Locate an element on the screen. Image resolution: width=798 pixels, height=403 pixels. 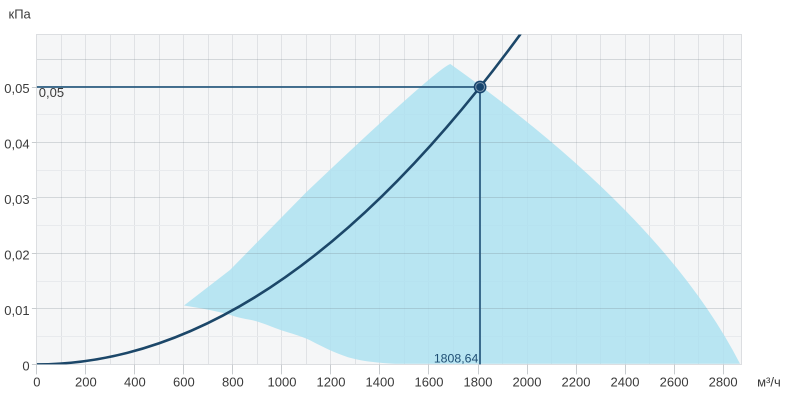
svg-text: 0,03 is located at coordinates (16, 199).